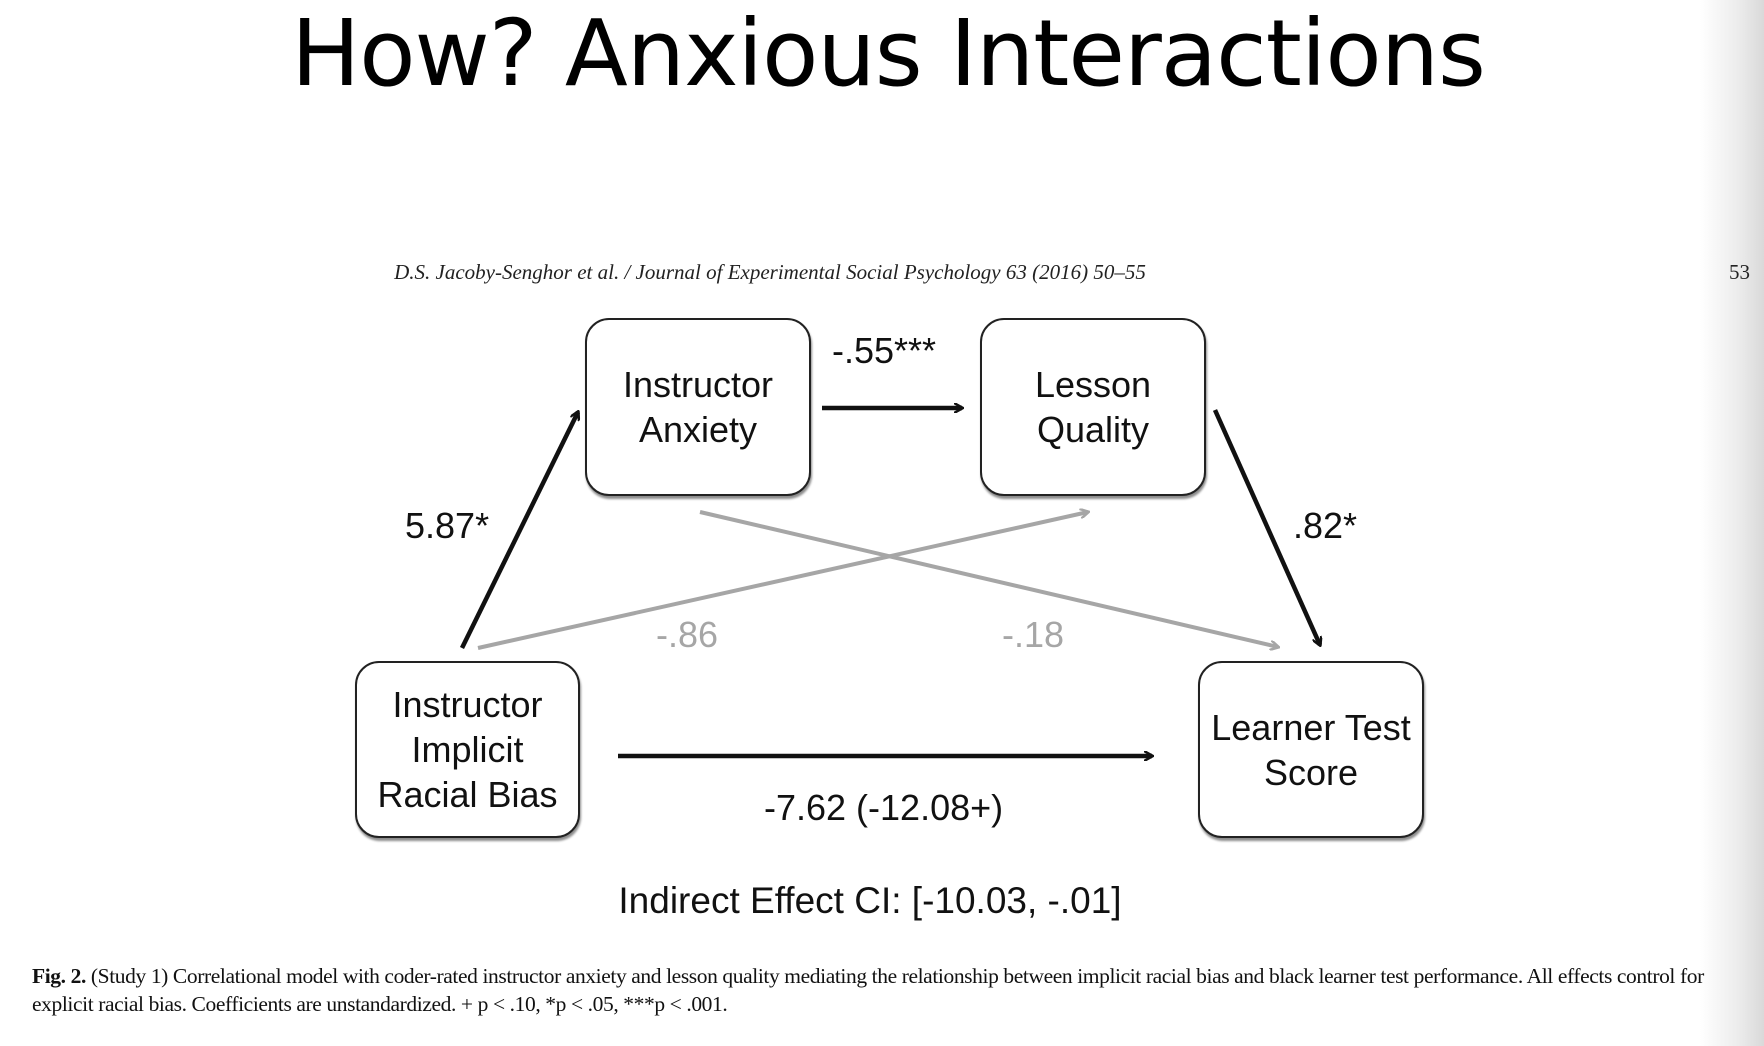 The image size is (1764, 1046). What do you see at coordinates (467, 749) in the screenshot?
I see `node-instructor-implicit-bias: Instructor Implicit Racial Bias` at bounding box center [467, 749].